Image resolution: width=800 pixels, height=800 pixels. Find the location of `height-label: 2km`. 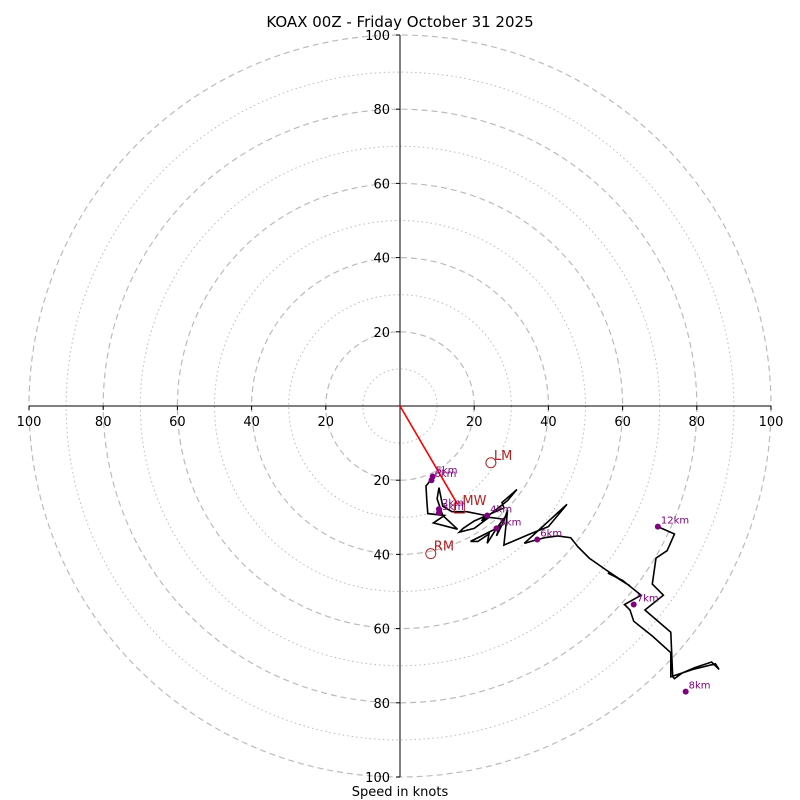

height-label: 2km is located at coordinates (453, 503).